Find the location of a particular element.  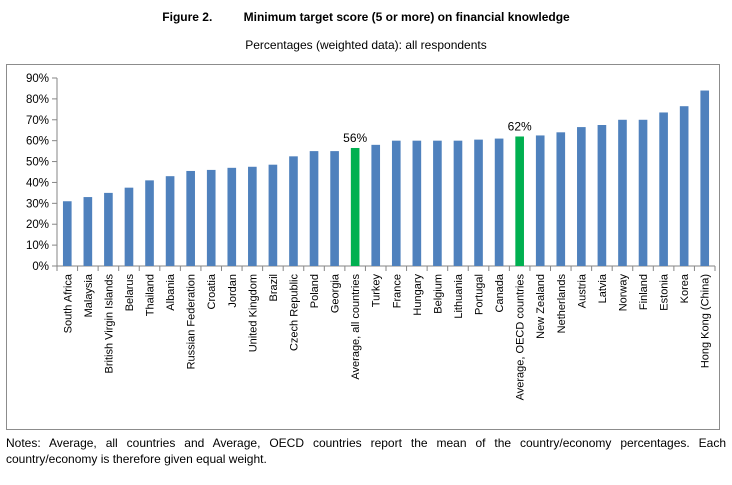

x-tick-label: Jordan is located at coordinates (233, 291).